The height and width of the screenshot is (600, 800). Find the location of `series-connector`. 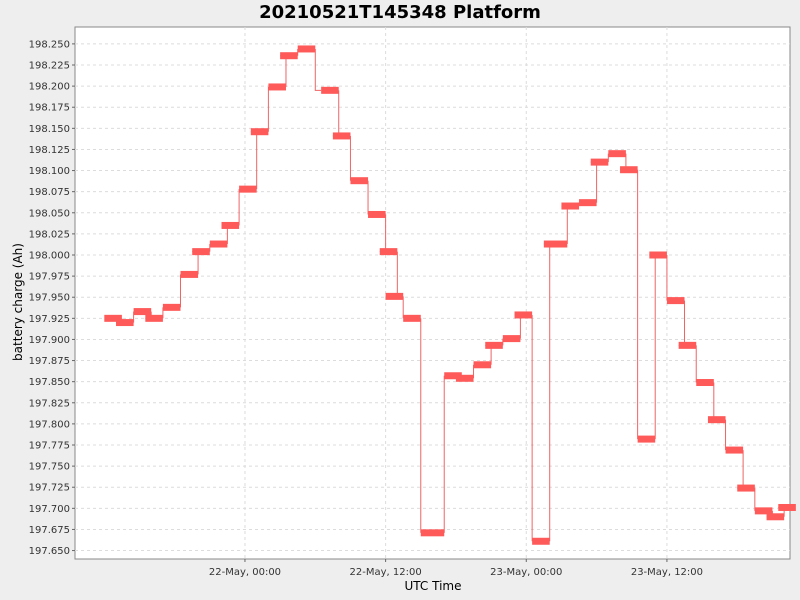

series-connector is located at coordinates (318, 69).